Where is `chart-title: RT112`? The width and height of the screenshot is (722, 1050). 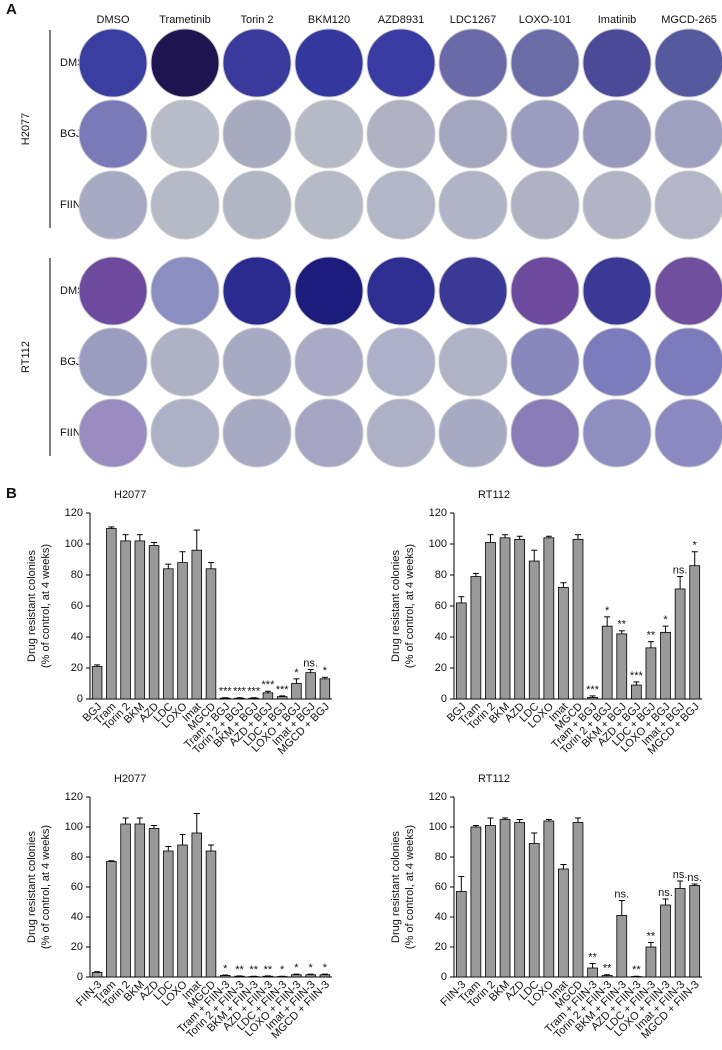 chart-title: RT112 is located at coordinates (494, 495).